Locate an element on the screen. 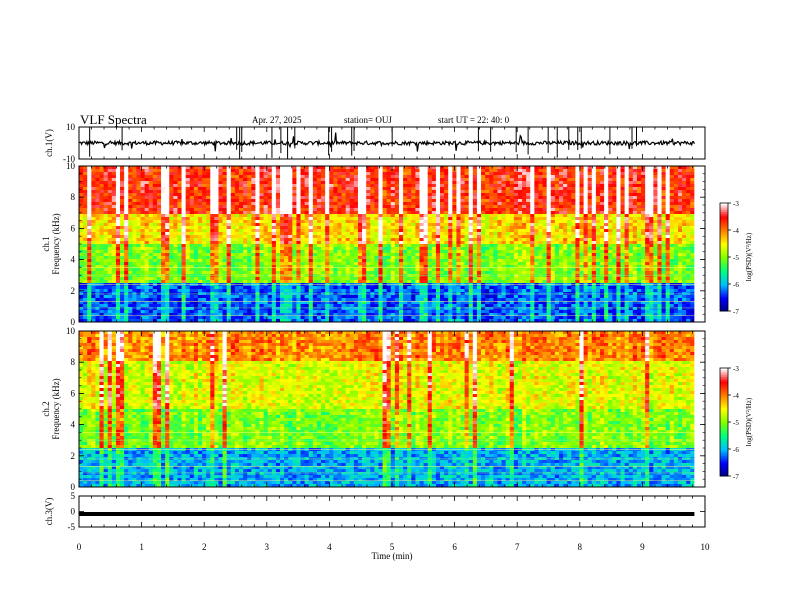 This screenshot has height=612, width=792. x-tick-label: 3 is located at coordinates (267, 547).